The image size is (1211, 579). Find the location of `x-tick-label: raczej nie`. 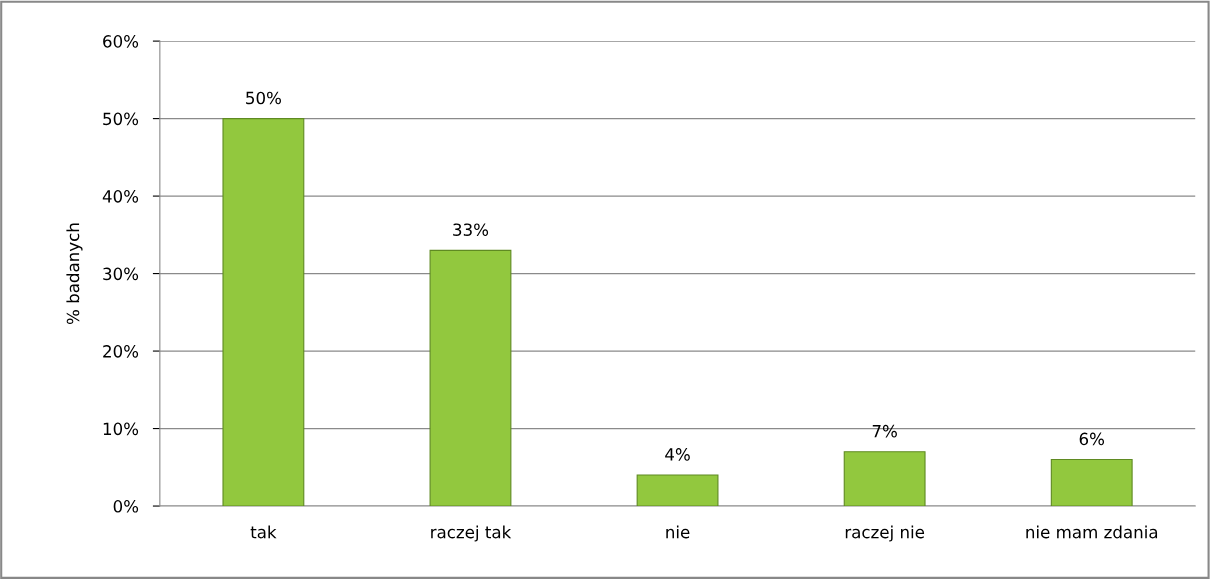

x-tick-label: raczej nie is located at coordinates (885, 533).